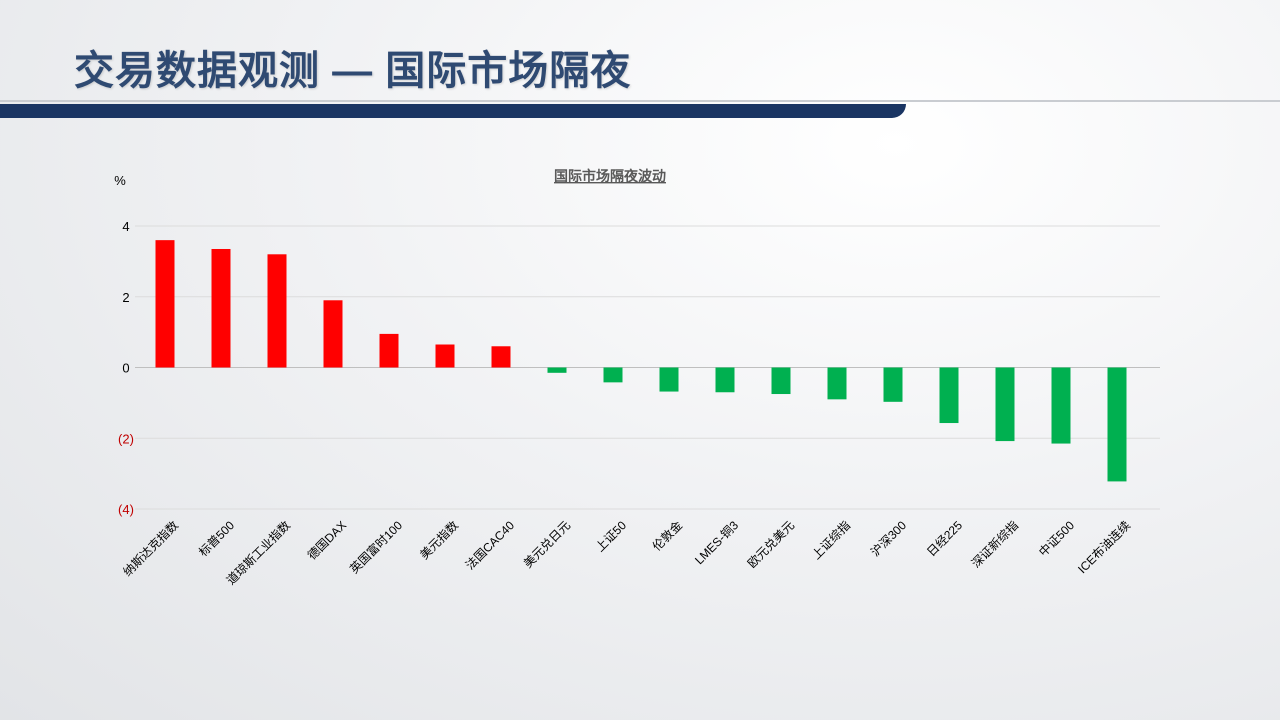 Image resolution: width=1280 pixels, height=720 pixels. What do you see at coordinates (831, 540) in the screenshot?
I see `x-tick-label: 上证综指` at bounding box center [831, 540].